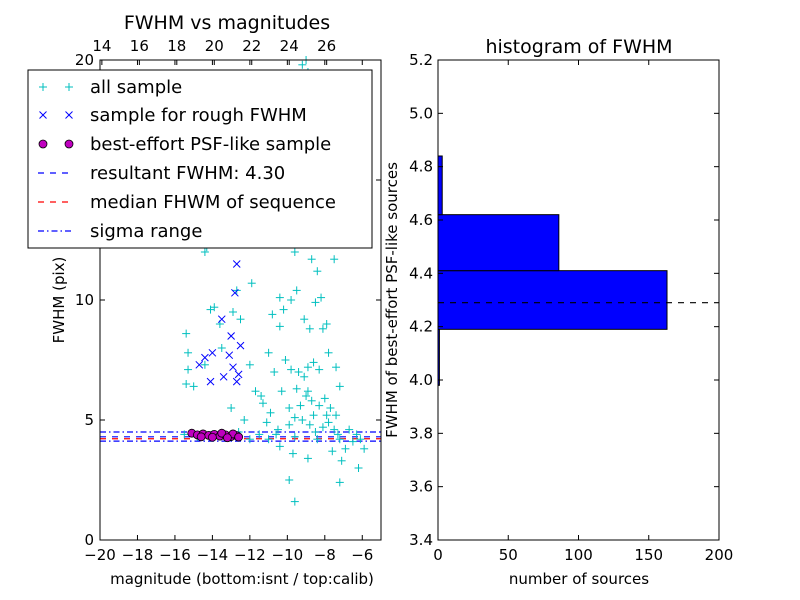  Describe the element at coordinates (250, 555) in the screenshot. I see `scatter-x-tick-label: −12` at that location.